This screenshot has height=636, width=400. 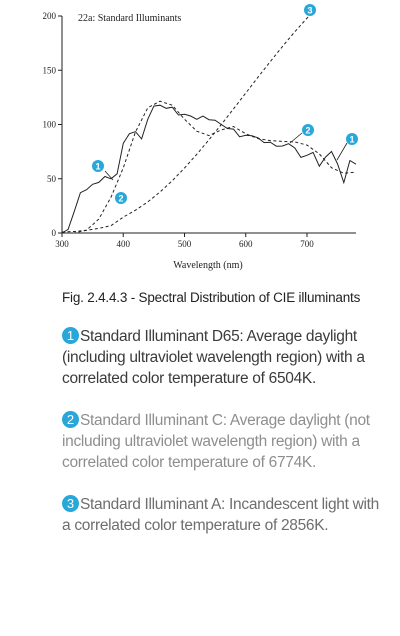 I want to click on number-2-icon: 2, so click(x=70, y=419).